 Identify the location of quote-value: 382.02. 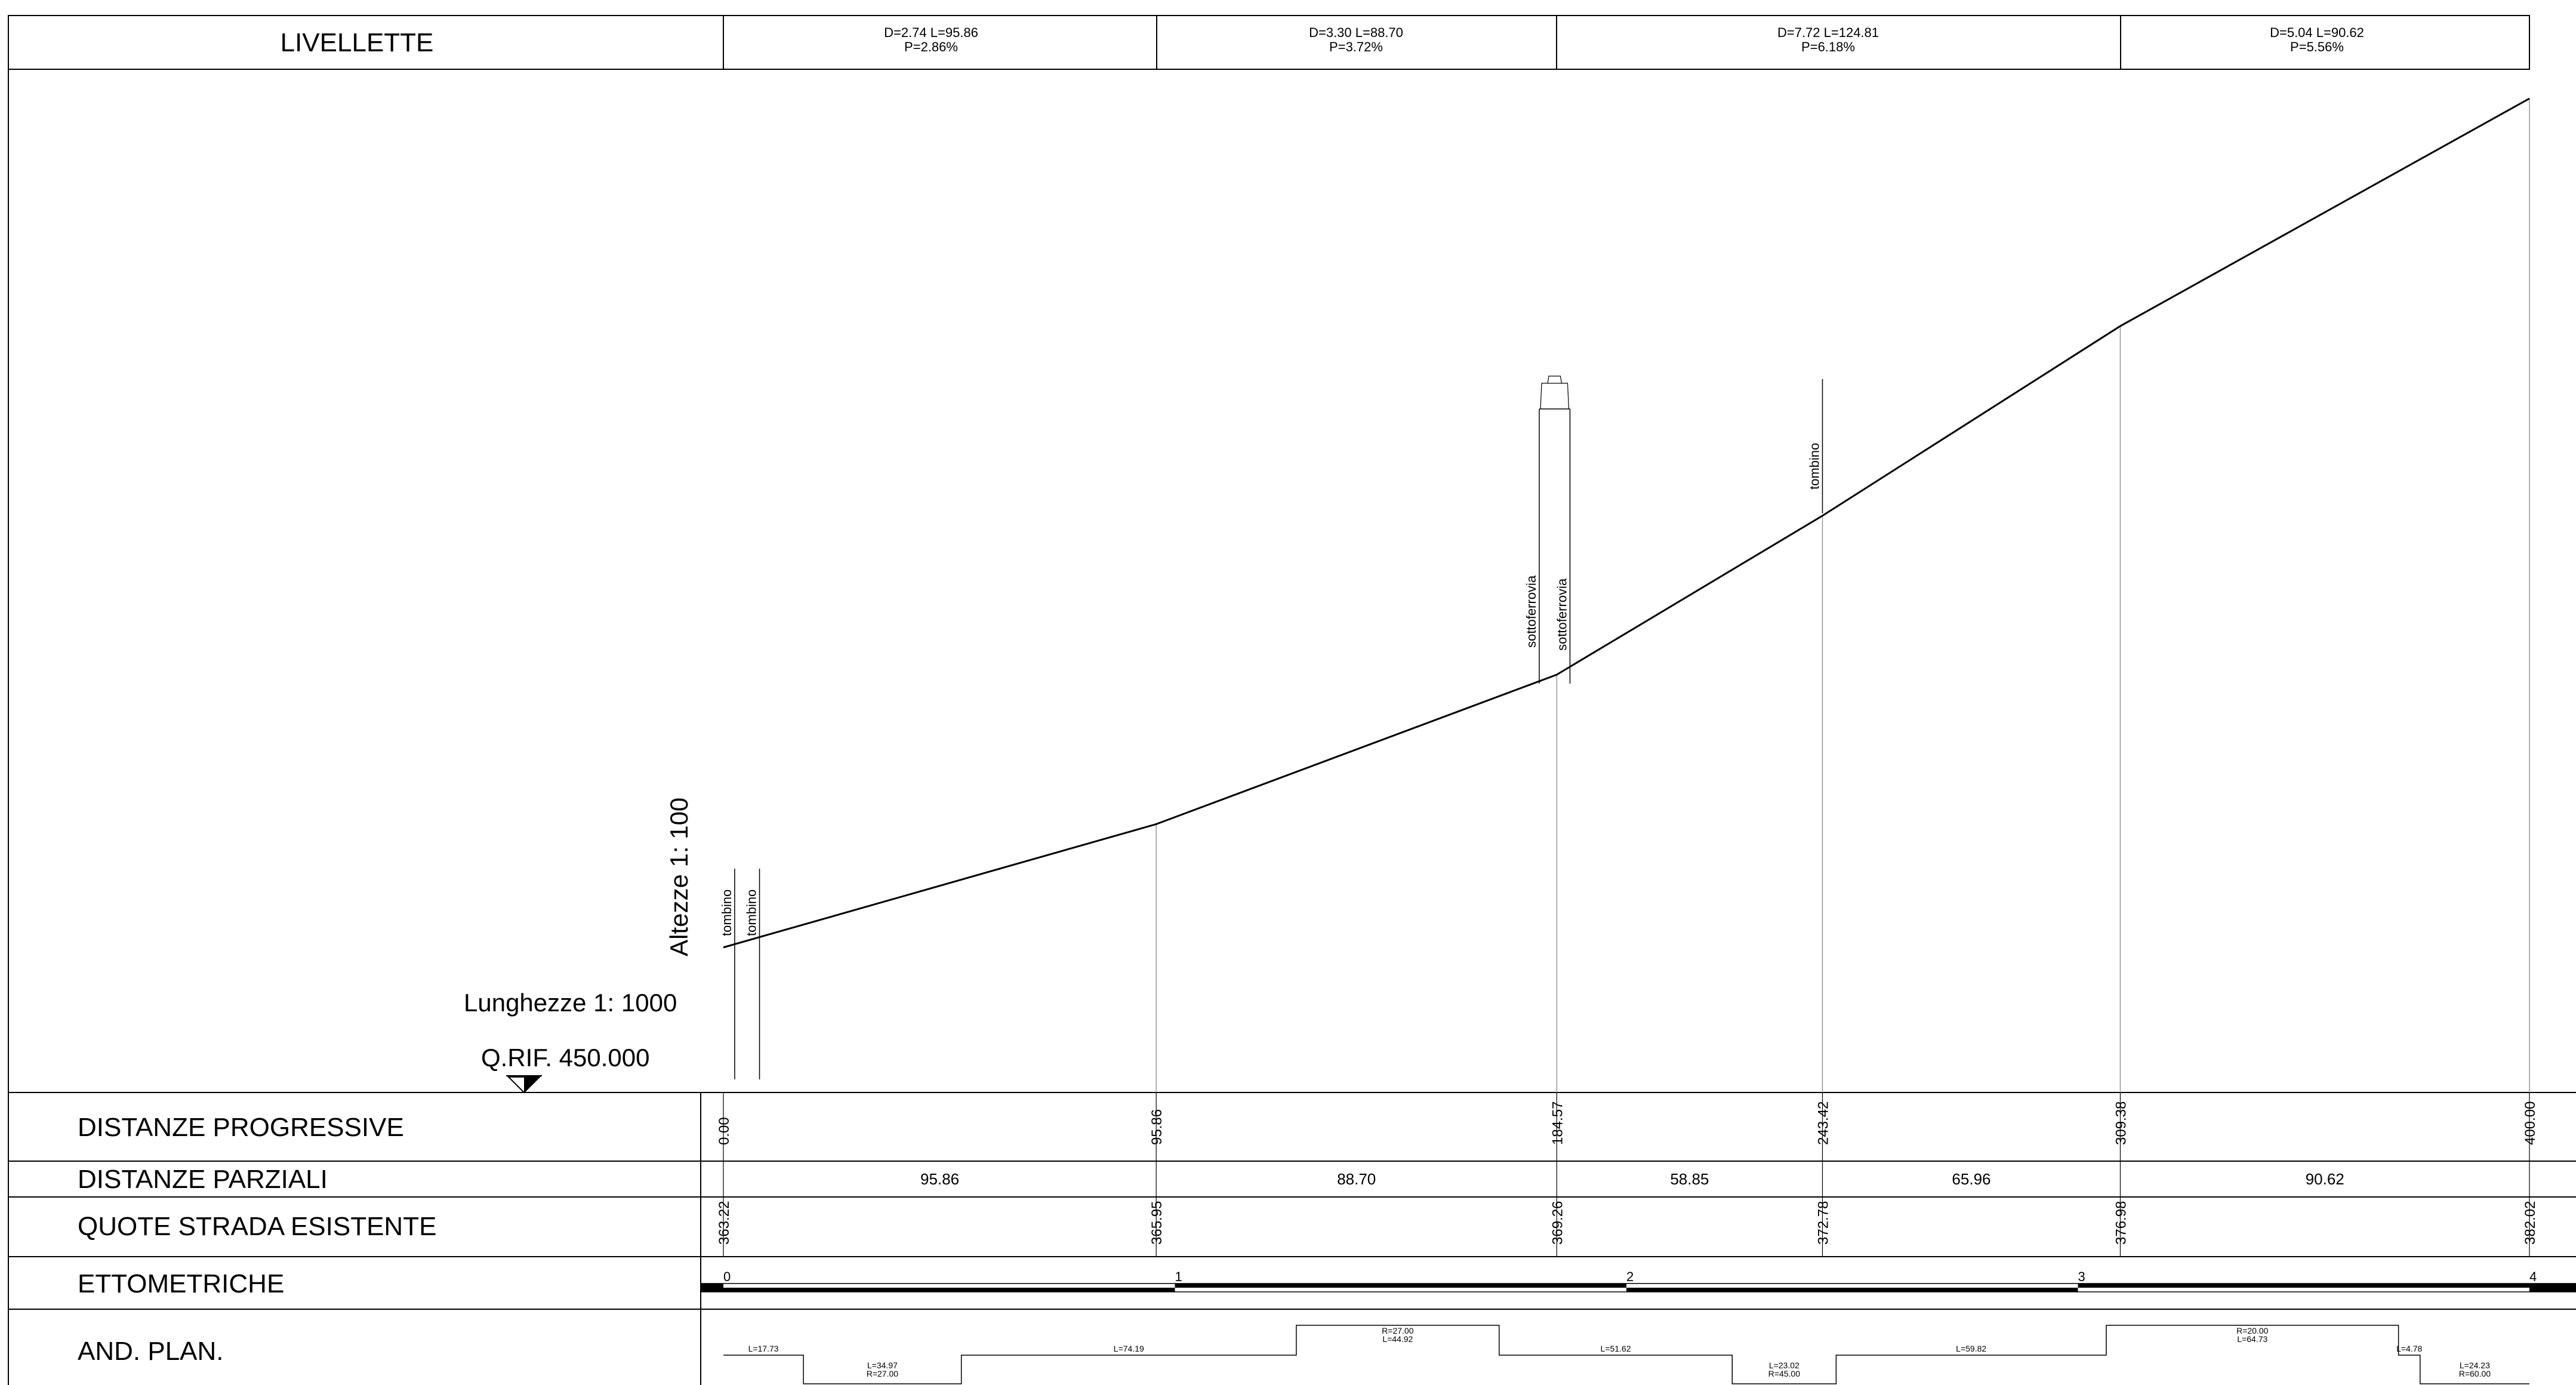
(2530, 1223).